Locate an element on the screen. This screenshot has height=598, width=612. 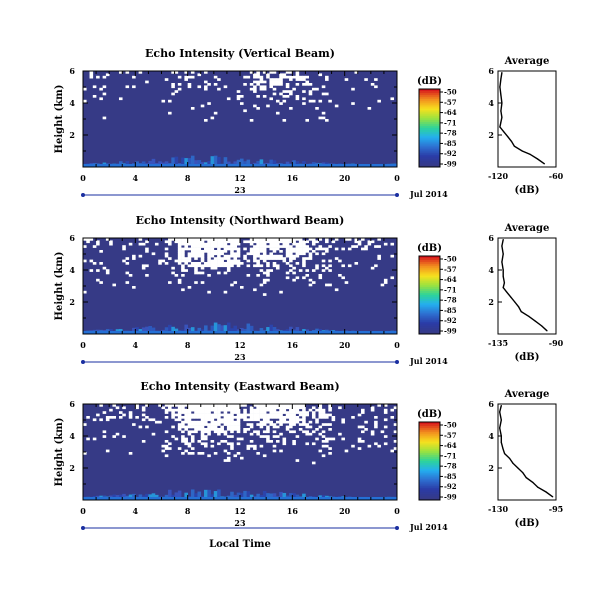
x-tick-label: 8 is located at coordinates (188, 511).